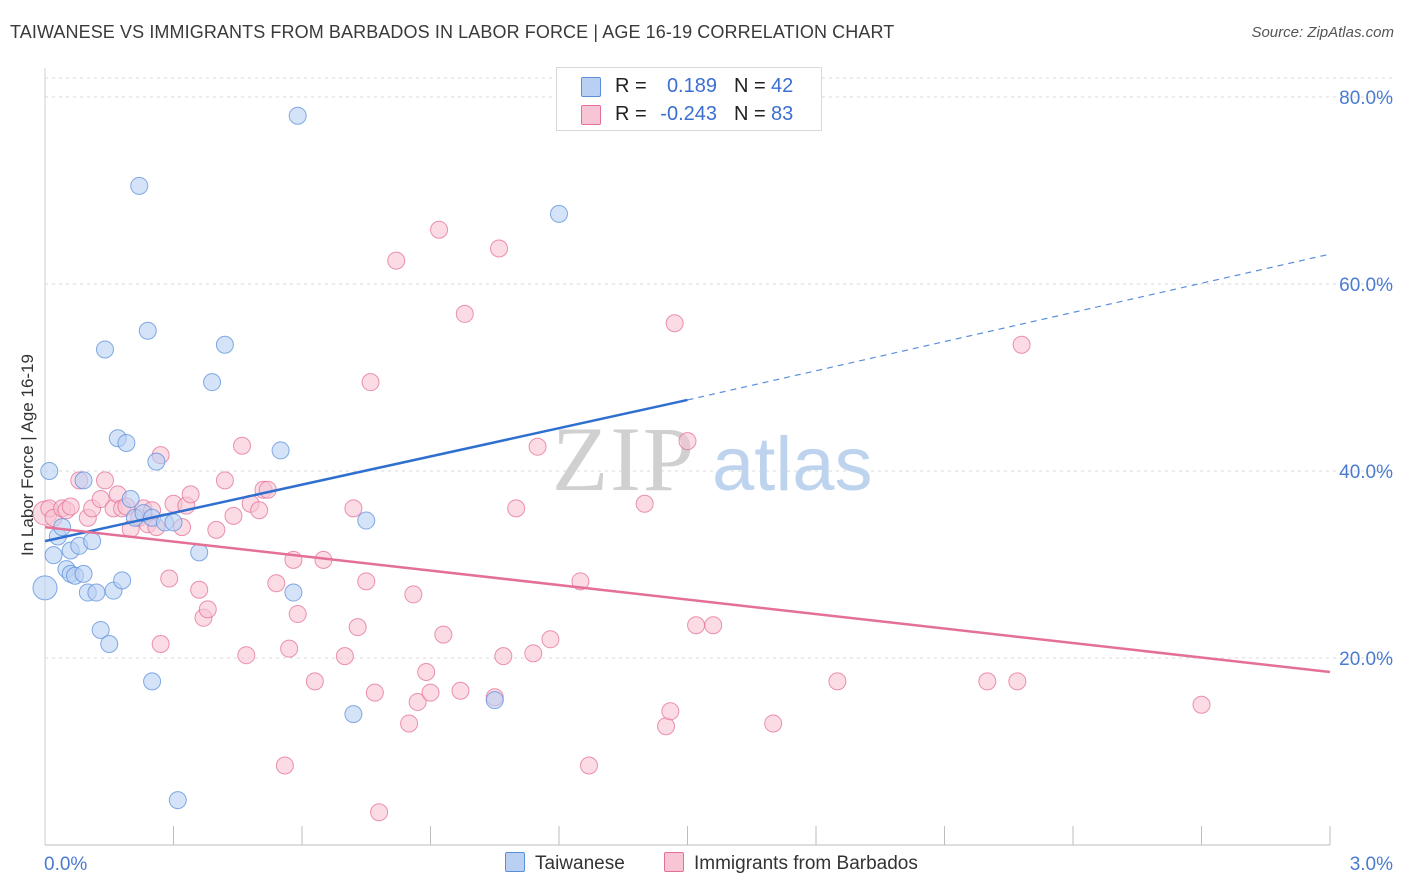 This screenshot has width=1406, height=892. What do you see at coordinates (1366, 659) in the screenshot?
I see `y-tick-label: 20.0%` at bounding box center [1366, 659].